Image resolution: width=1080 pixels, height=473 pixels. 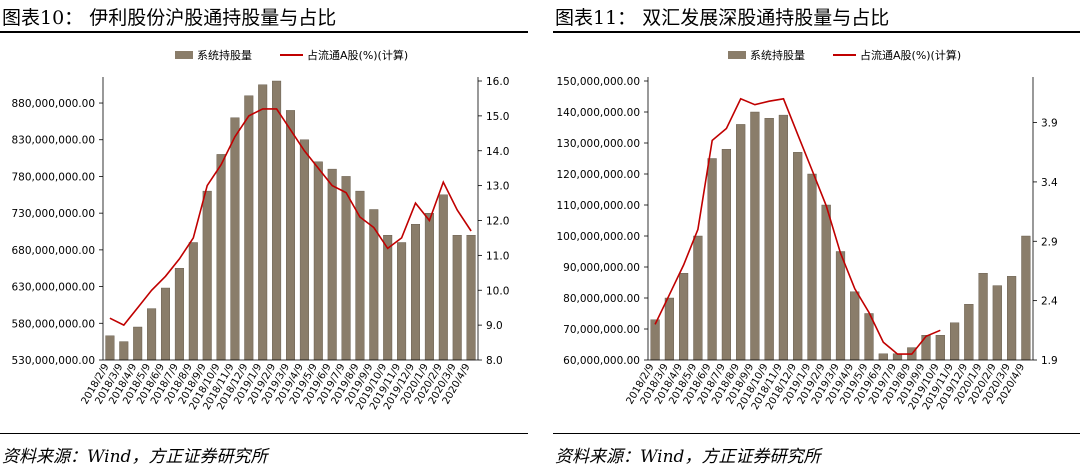 What do you see at coordinates (599, 175) in the screenshot?
I see `y-left-tick-label: 120,000,000.00` at bounding box center [599, 175].